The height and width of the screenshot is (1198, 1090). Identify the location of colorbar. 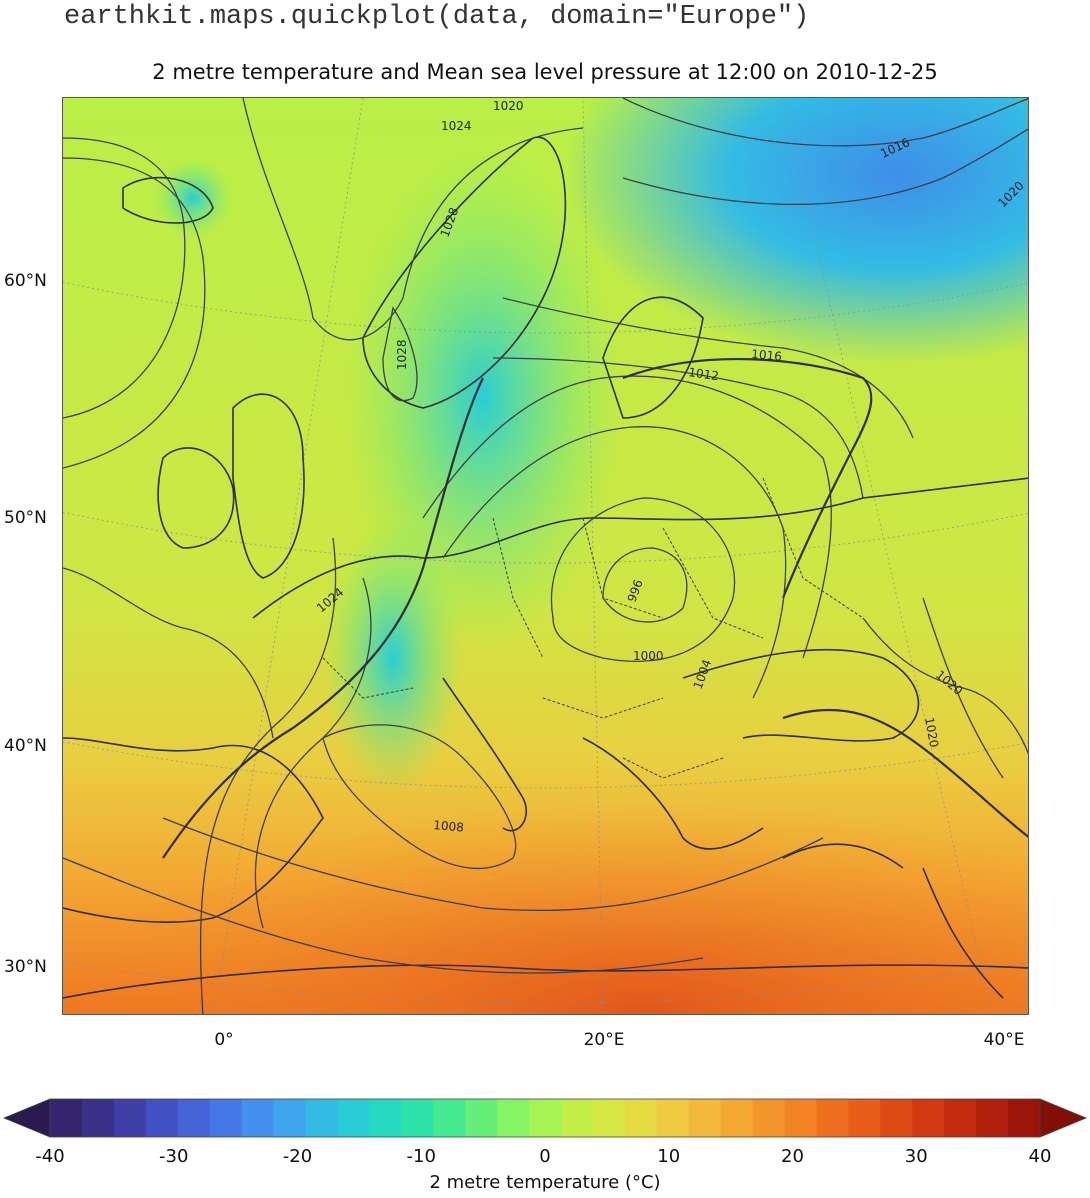
(545, 1118).